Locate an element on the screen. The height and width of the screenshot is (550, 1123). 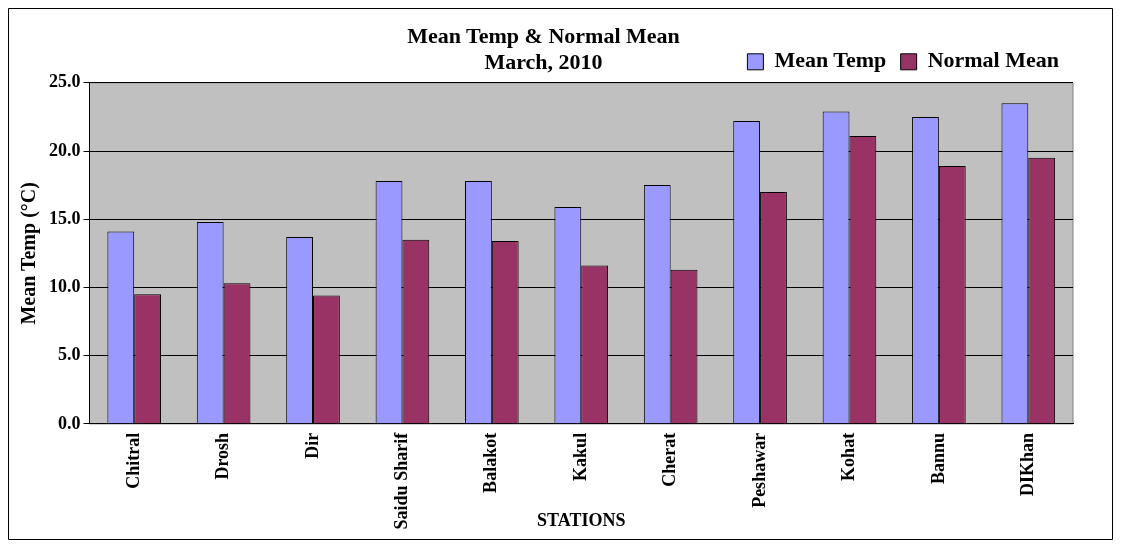
text: March, 2010 is located at coordinates (543, 62).